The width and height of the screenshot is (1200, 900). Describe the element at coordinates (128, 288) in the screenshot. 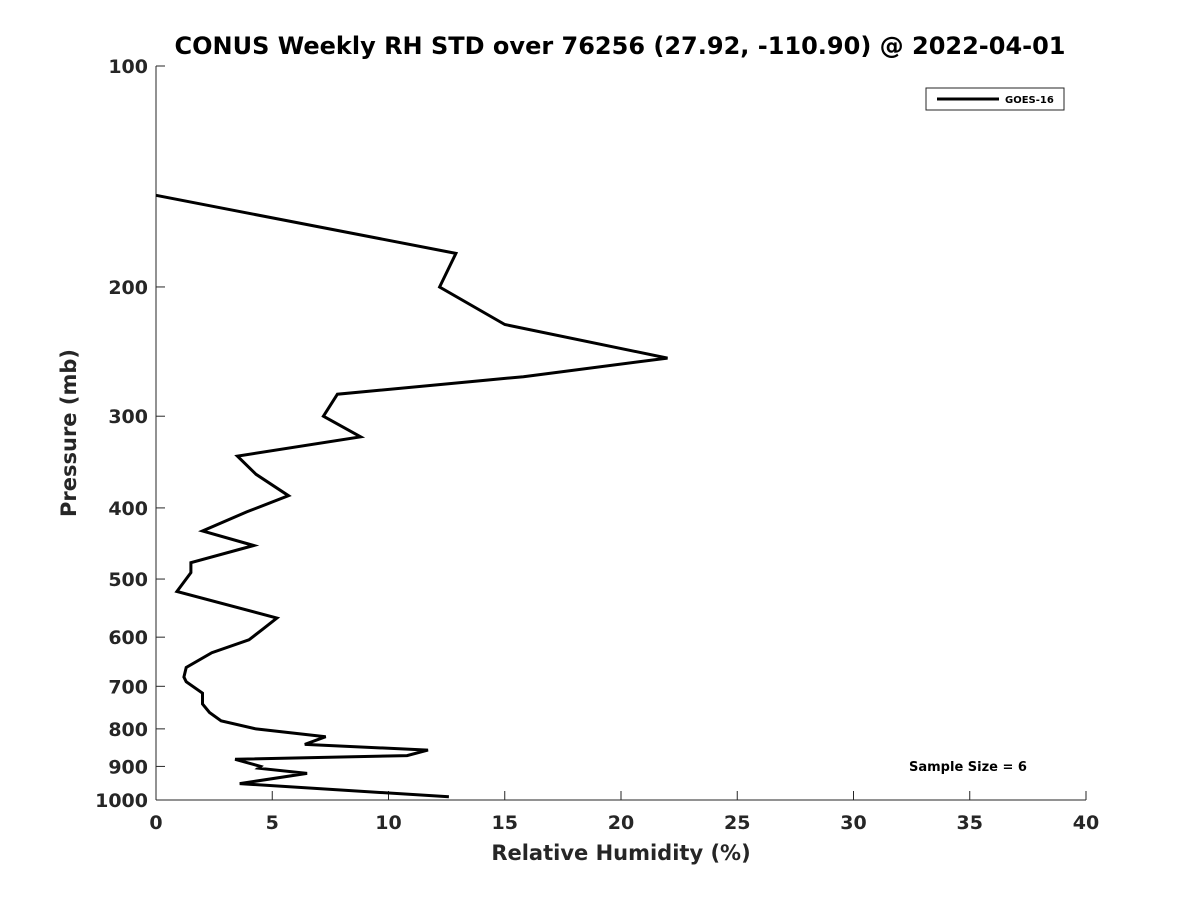

I see `y-tick-label: 200` at that location.